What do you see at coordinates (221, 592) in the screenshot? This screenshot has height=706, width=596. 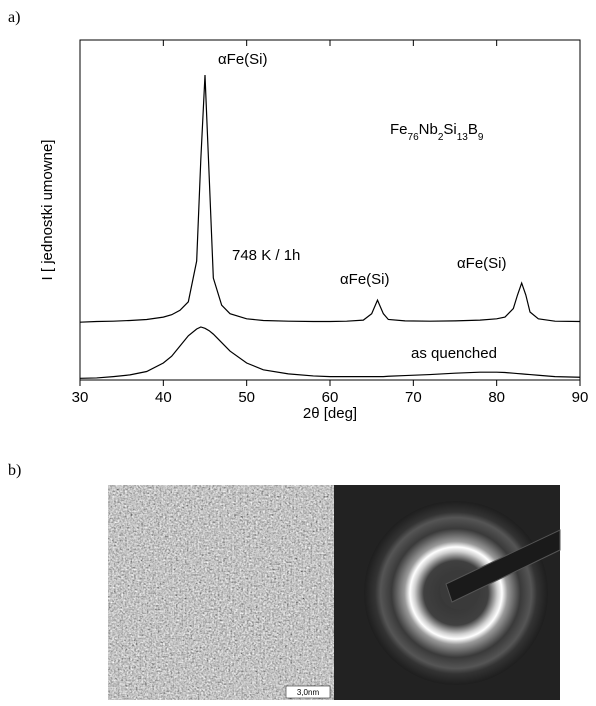 I see `tem-image` at bounding box center [221, 592].